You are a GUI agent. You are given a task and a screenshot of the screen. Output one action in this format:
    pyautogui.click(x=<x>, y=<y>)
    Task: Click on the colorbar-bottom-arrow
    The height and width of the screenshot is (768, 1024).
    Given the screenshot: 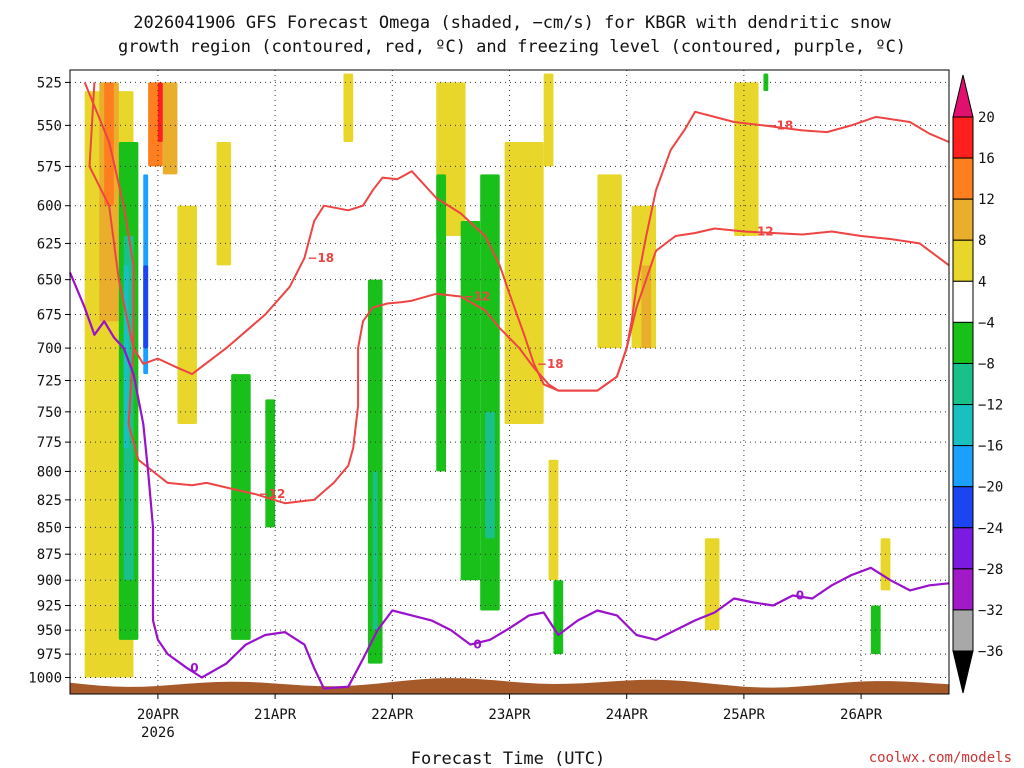 What is the action you would take?
    pyautogui.click(x=963, y=672)
    